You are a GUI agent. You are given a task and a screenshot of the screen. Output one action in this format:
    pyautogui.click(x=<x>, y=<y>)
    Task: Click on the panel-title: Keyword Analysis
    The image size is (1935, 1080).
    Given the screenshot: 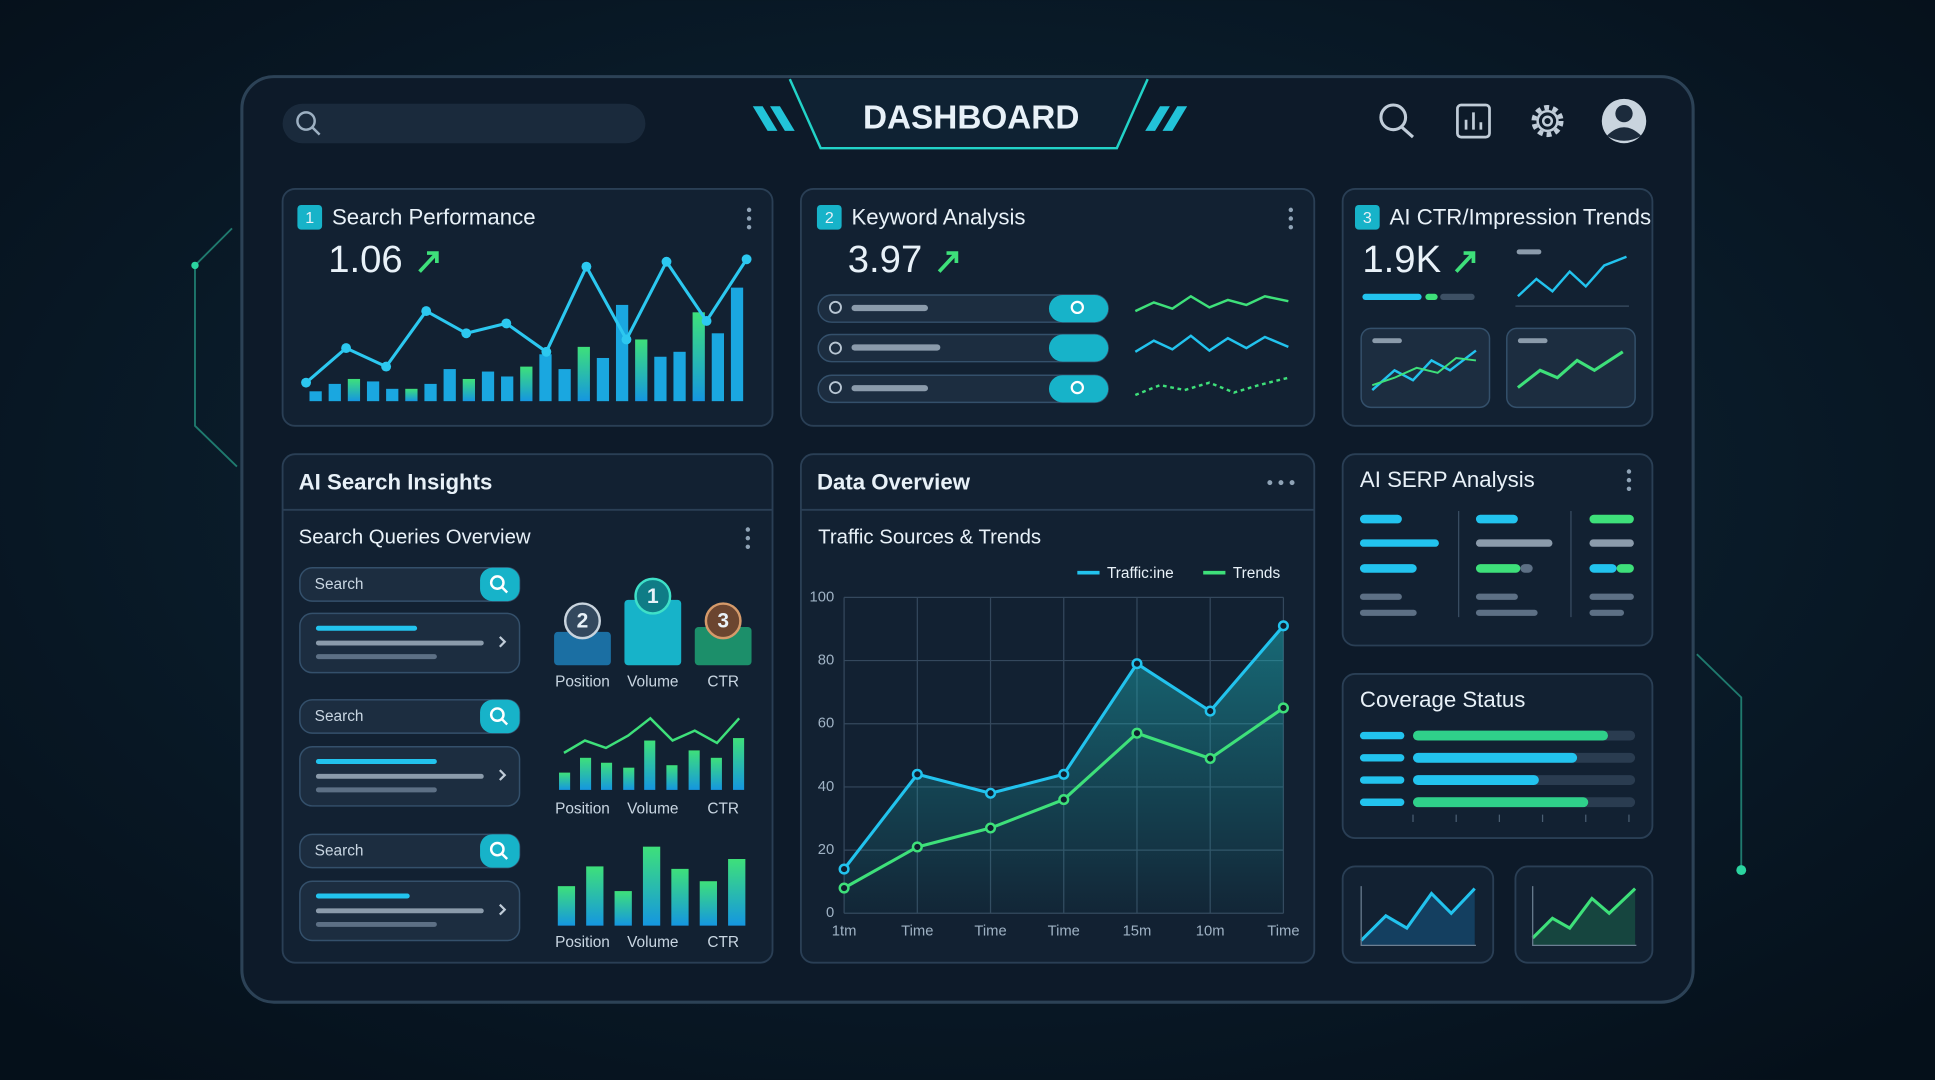 What is the action you would take?
    pyautogui.click(x=938, y=216)
    